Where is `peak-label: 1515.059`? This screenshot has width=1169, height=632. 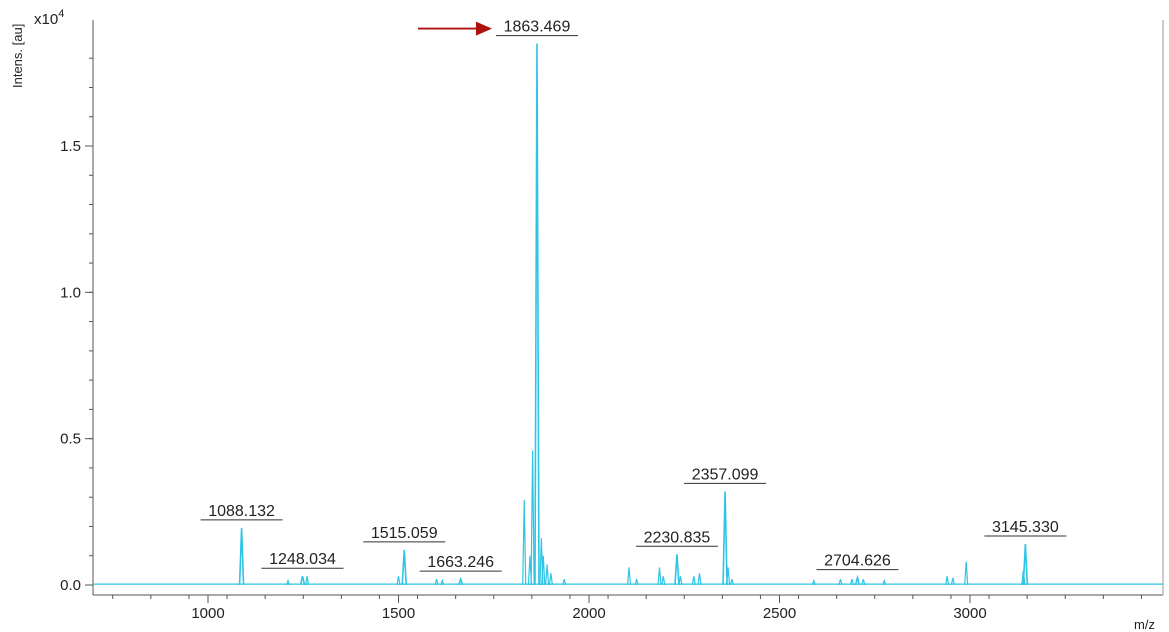
peak-label: 1515.059 is located at coordinates (404, 533).